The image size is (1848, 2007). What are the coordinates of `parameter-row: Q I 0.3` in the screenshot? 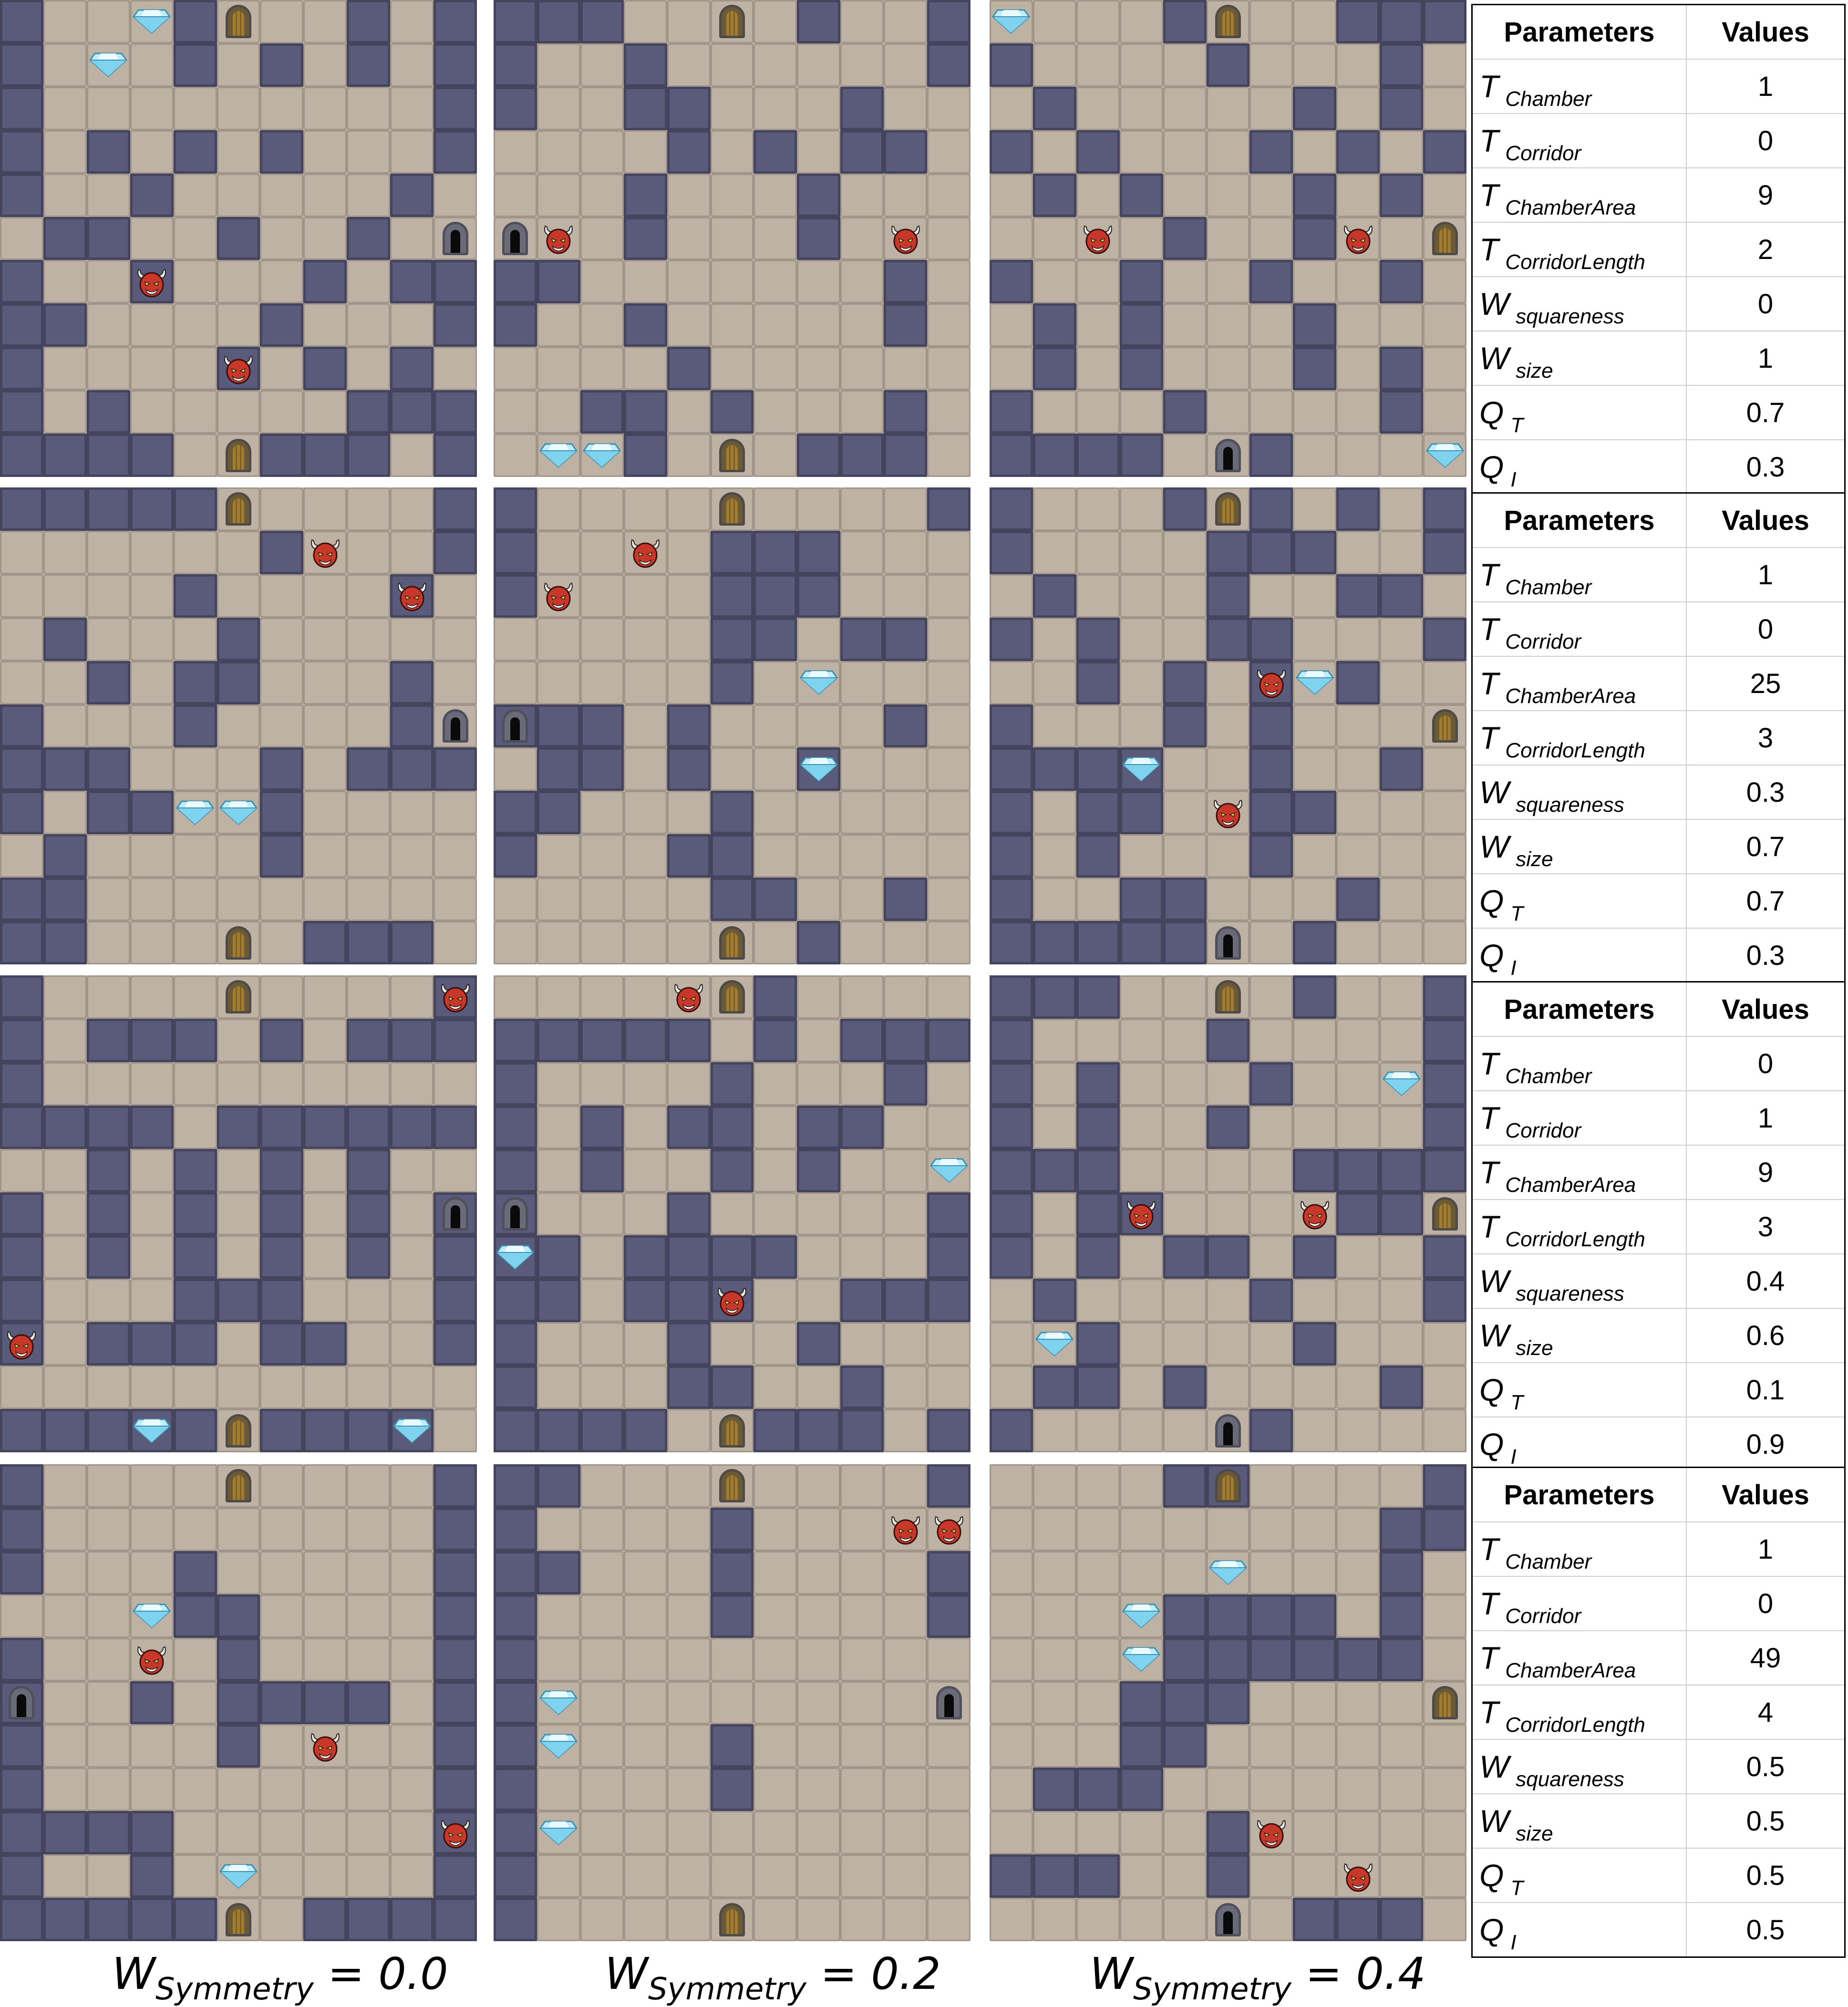 It's located at (1658, 956).